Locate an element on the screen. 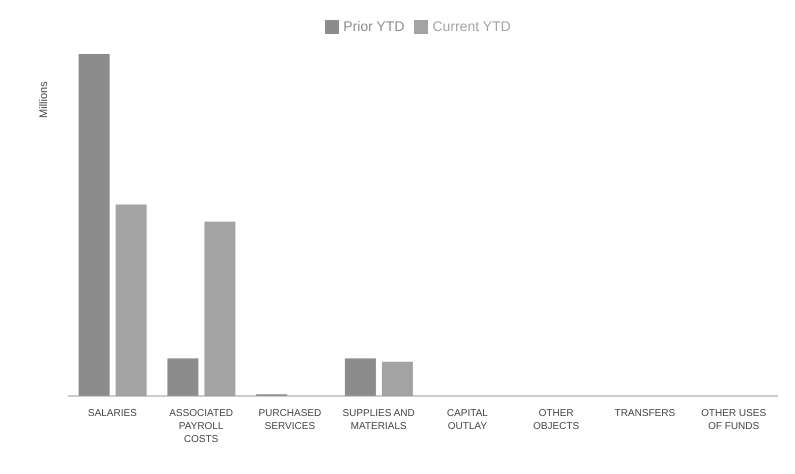  x-tick-label: SALARIES is located at coordinates (113, 413).